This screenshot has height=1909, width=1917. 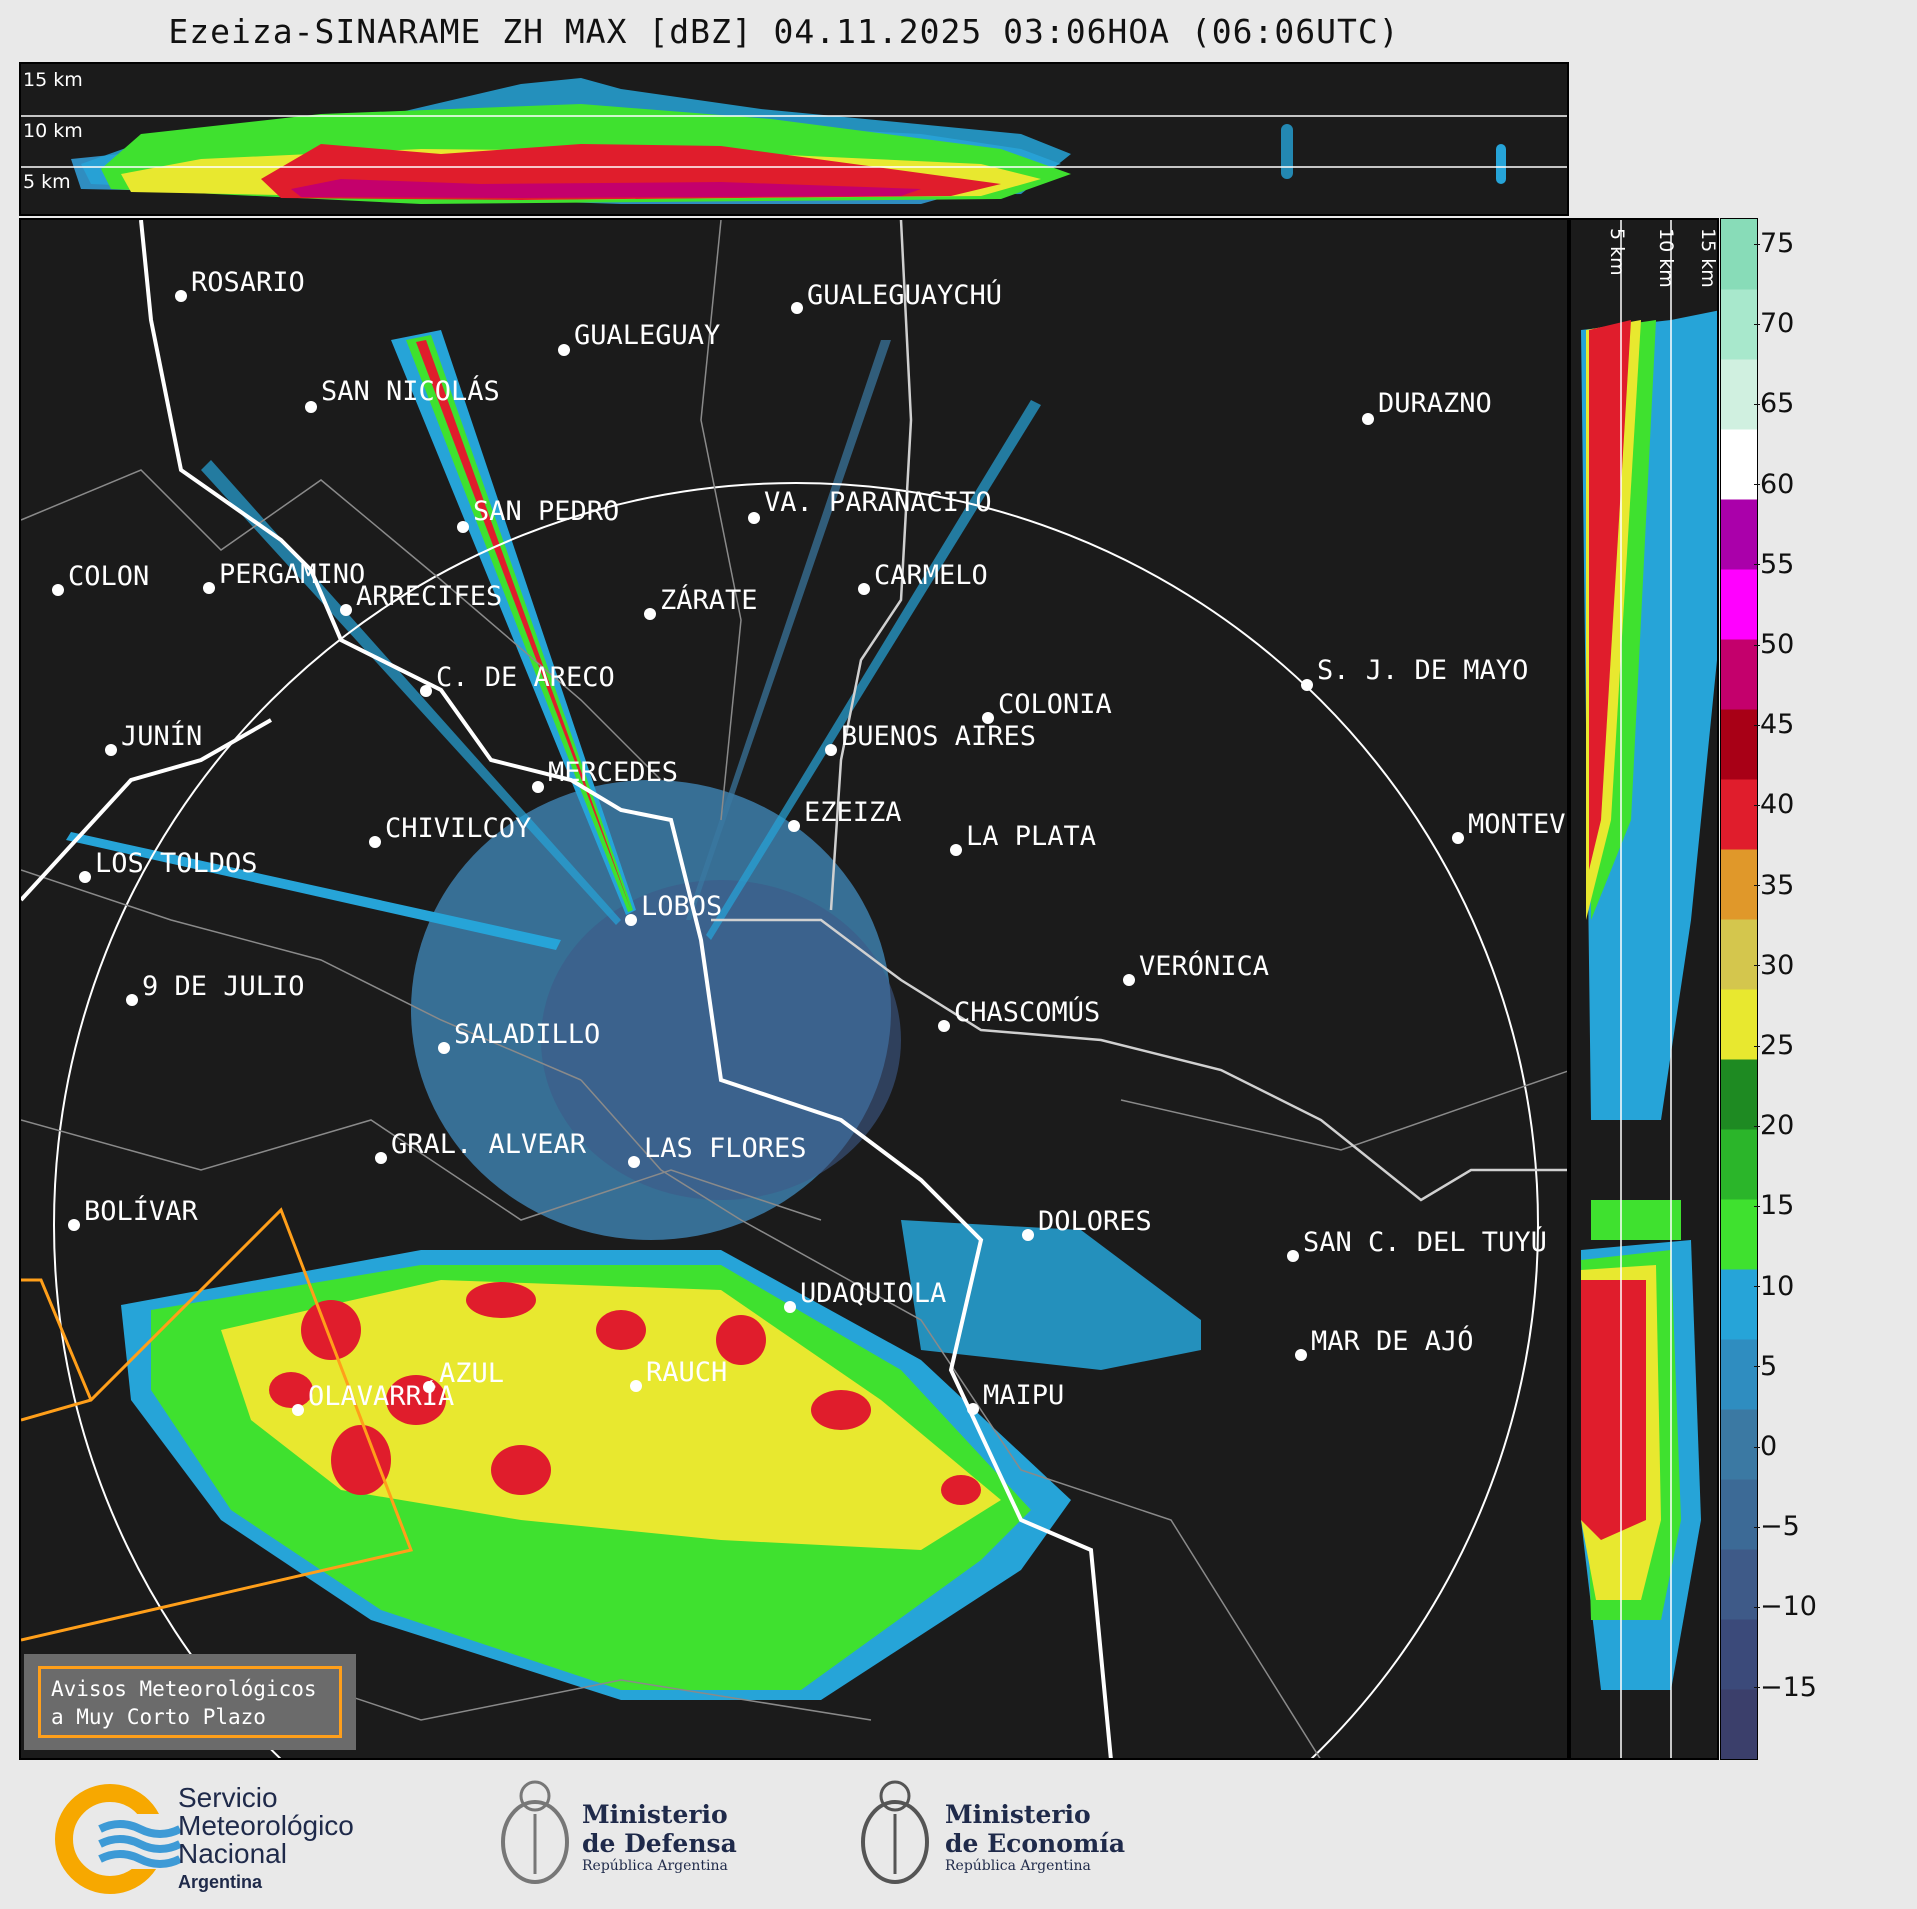 I want to click on city-label: LOS TOLDOS, so click(x=176, y=863).